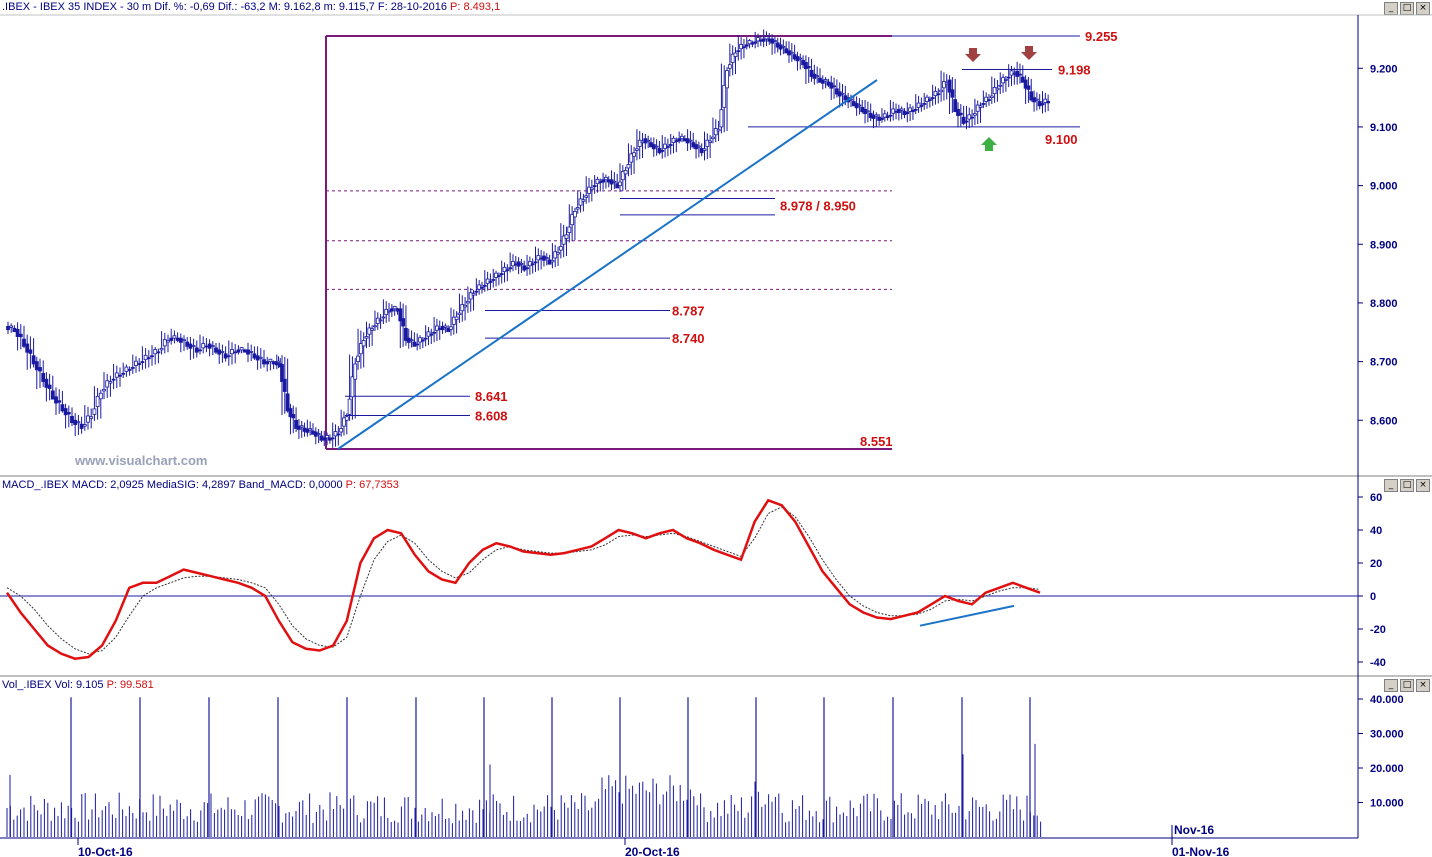 The image size is (1432, 857). What do you see at coordinates (818, 206) in the screenshot?
I see `level-label: 8.978 / 8.950` at bounding box center [818, 206].